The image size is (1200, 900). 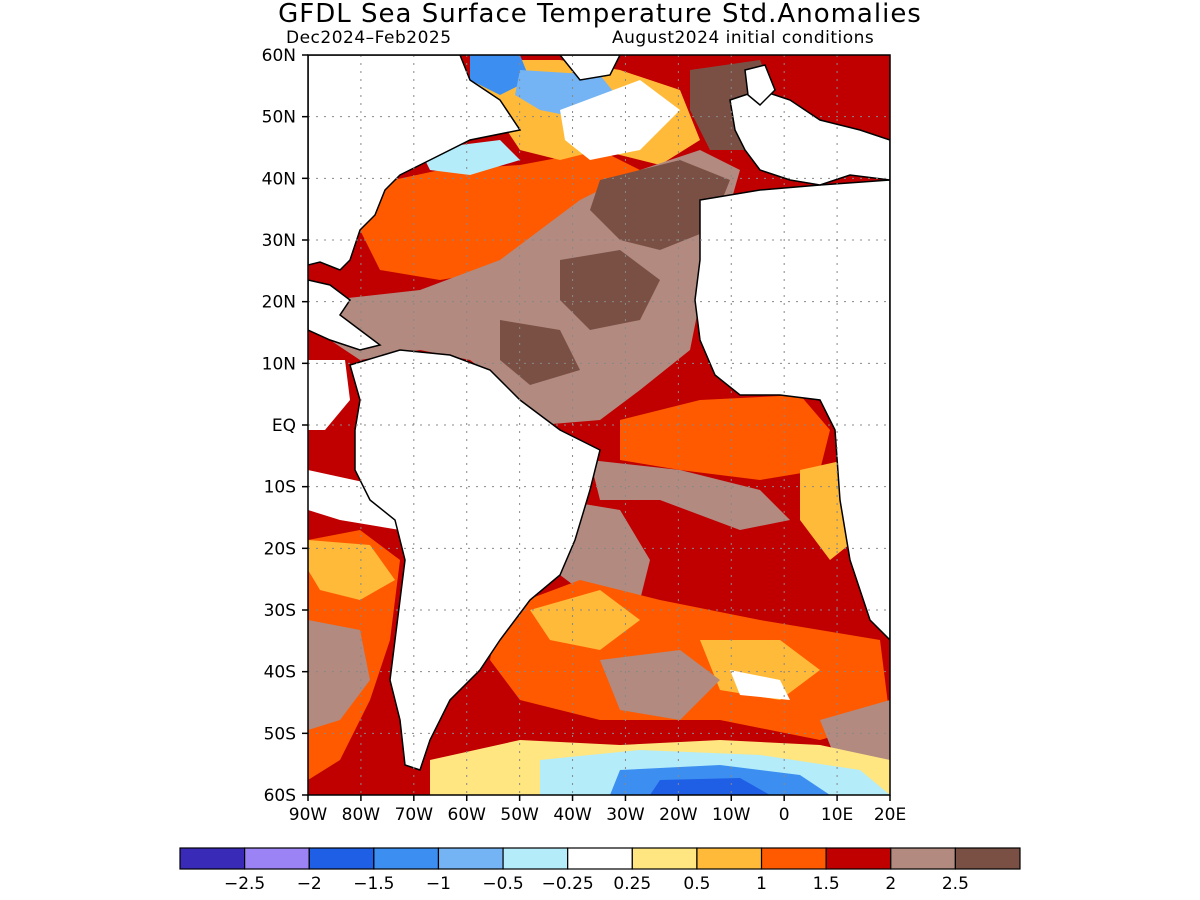 What do you see at coordinates (696, 884) in the screenshot?
I see `colorbar-label: 0.5` at bounding box center [696, 884].